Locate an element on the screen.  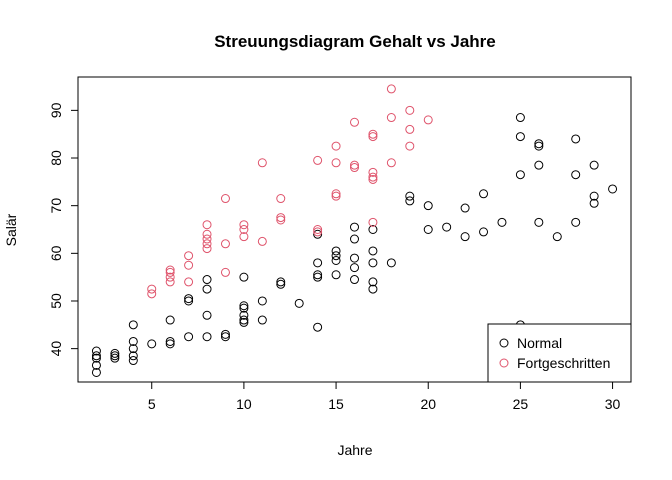
y-tick-label: 50 is located at coordinates (56, 301).